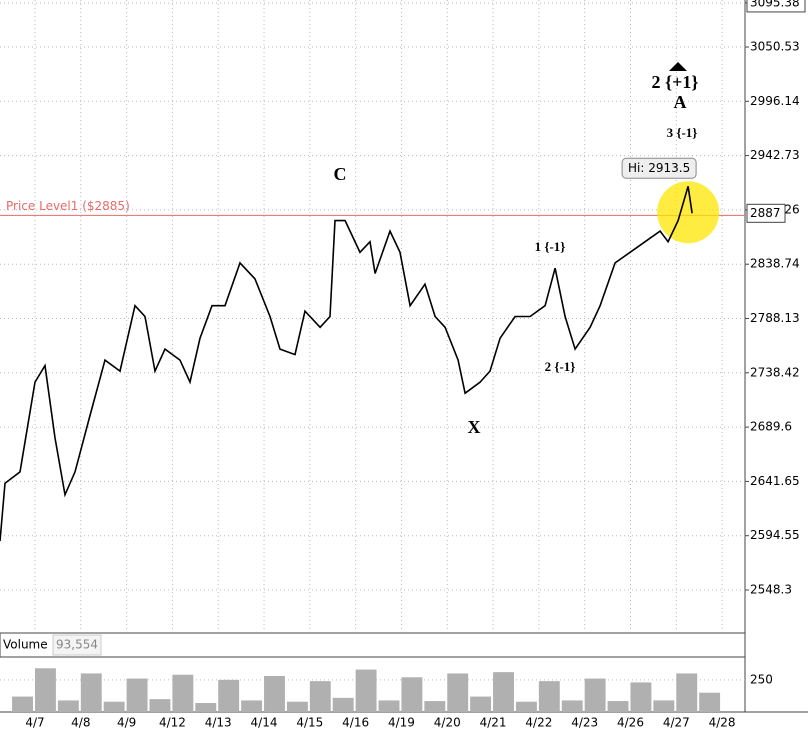 Image resolution: width=808 pixels, height=739 pixels. I want to click on annotation: 3 {-1}, so click(682, 132).